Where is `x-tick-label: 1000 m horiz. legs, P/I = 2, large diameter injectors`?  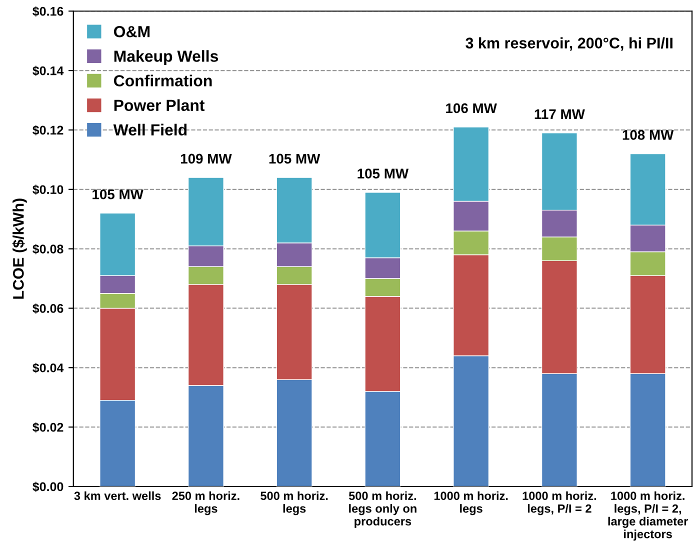 x-tick-label: 1000 m horiz. legs, P/I = 2, large diameter injectors is located at coordinates (648, 516).